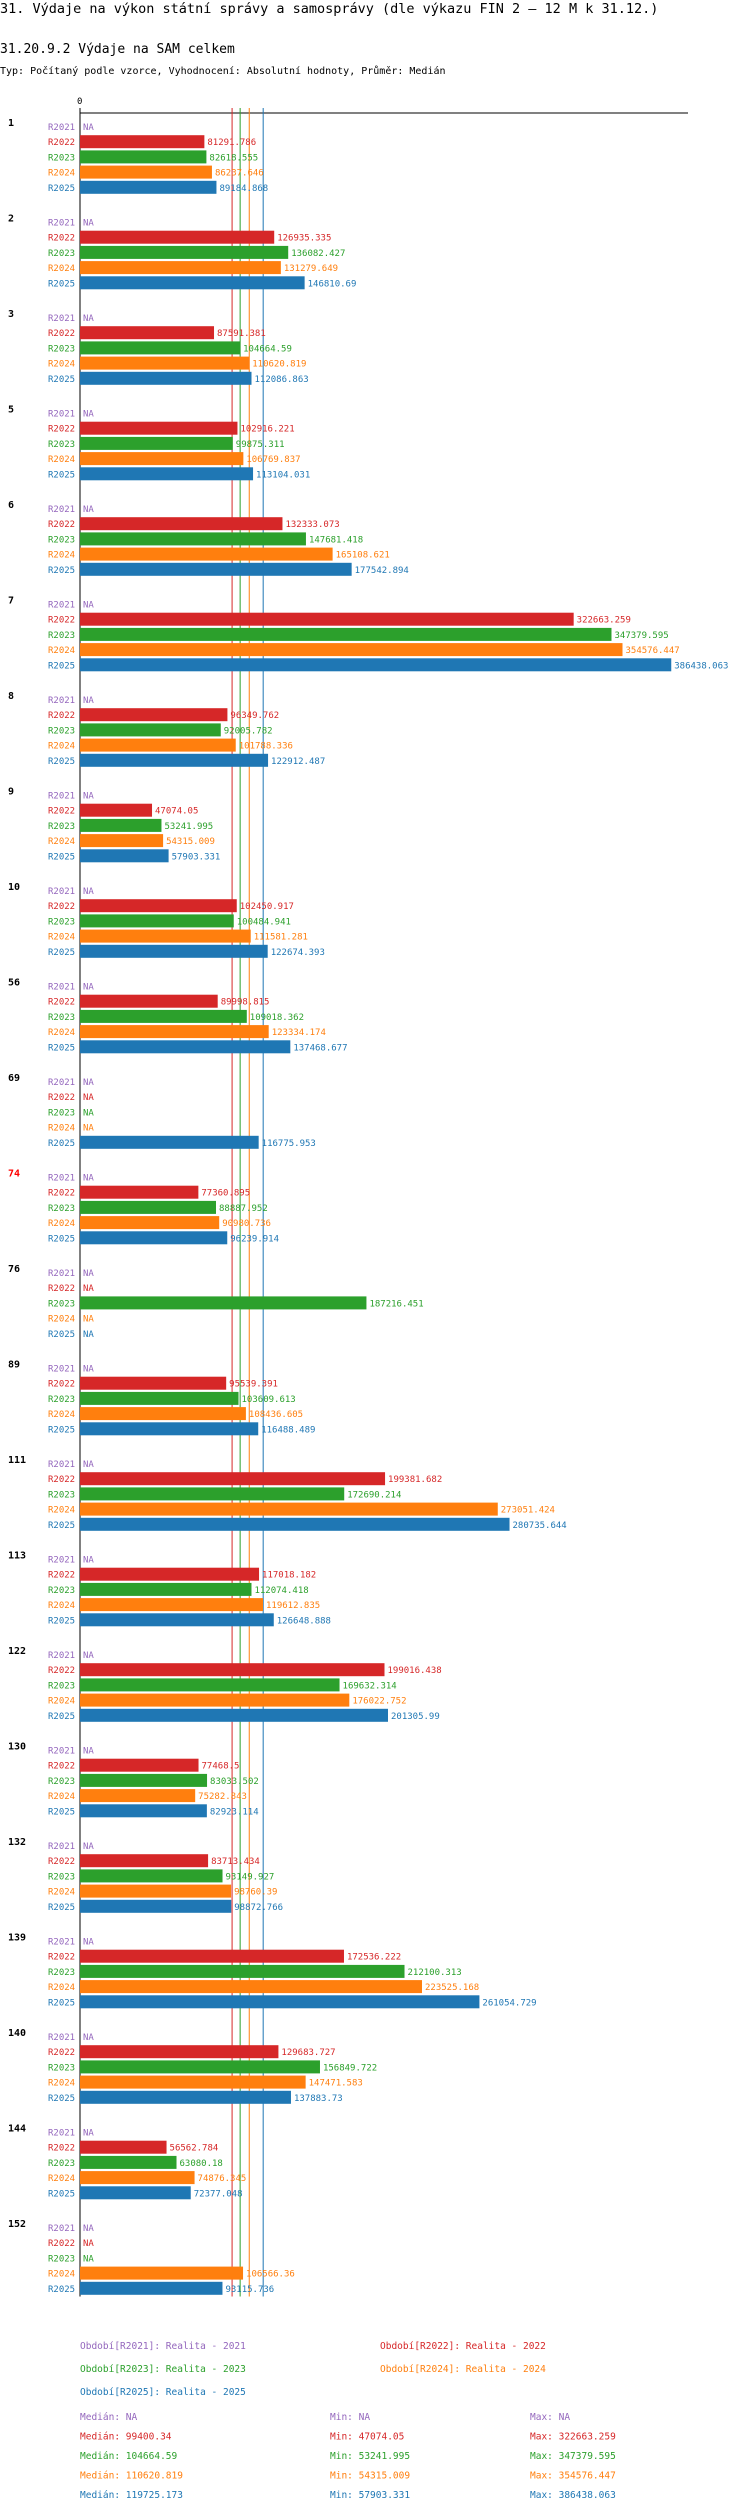 The image size is (750, 2502). Describe the element at coordinates (222, 1797) in the screenshot. I see `bar-value-label: 75282.843` at that location.